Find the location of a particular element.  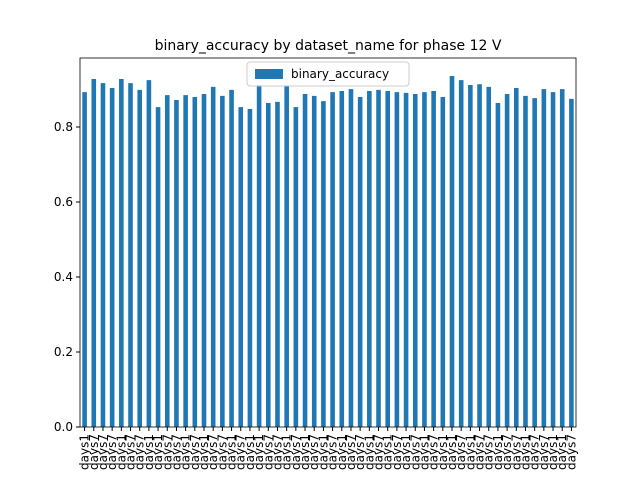

legend-label: binary_accuracy is located at coordinates (340, 74).